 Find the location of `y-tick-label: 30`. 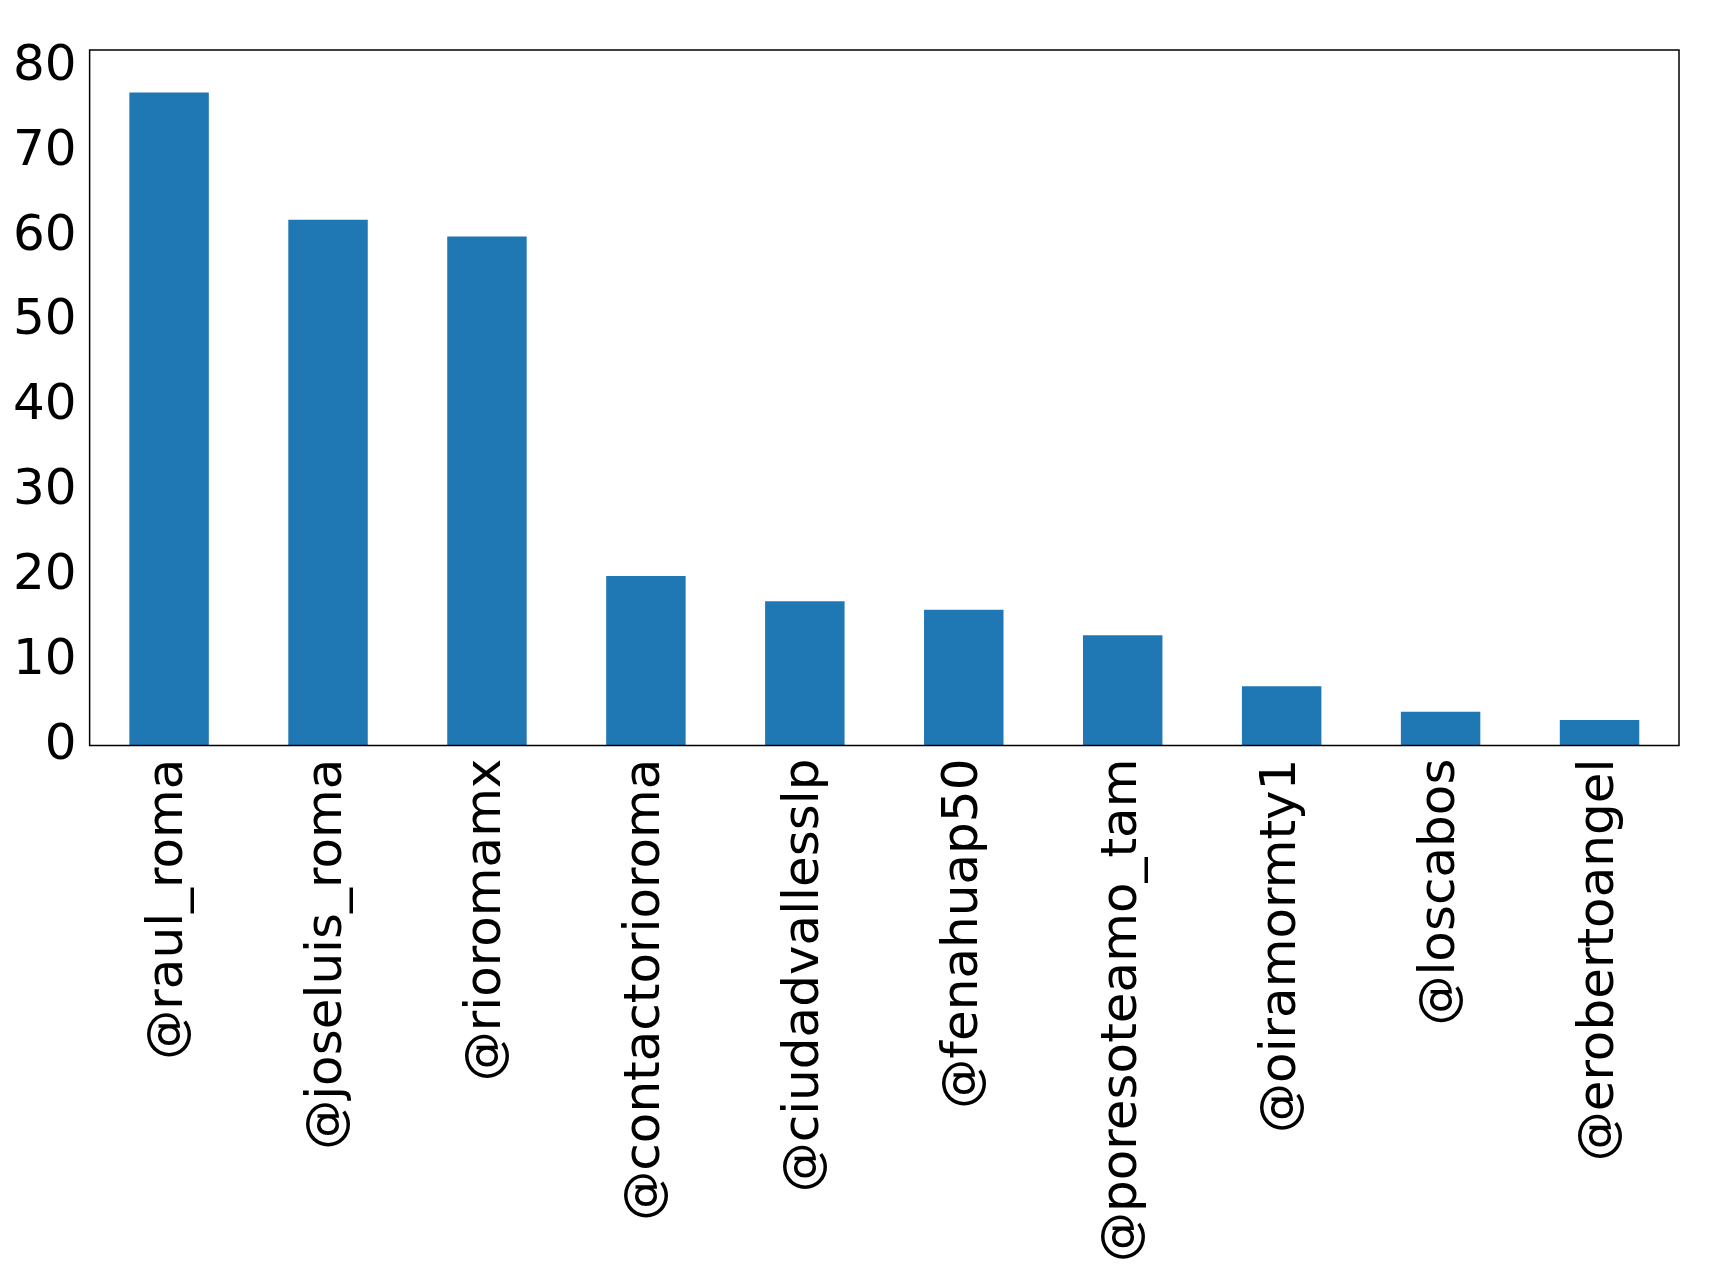

y-tick-label: 30 is located at coordinates (45, 487).